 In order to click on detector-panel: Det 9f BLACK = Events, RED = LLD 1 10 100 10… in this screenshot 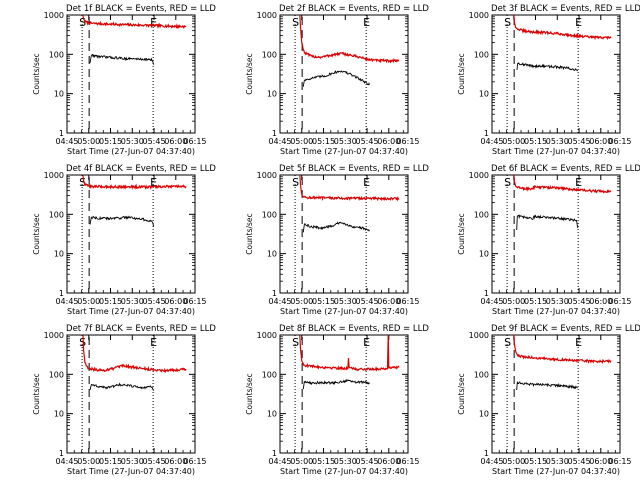, I will do `click(548, 400)`.